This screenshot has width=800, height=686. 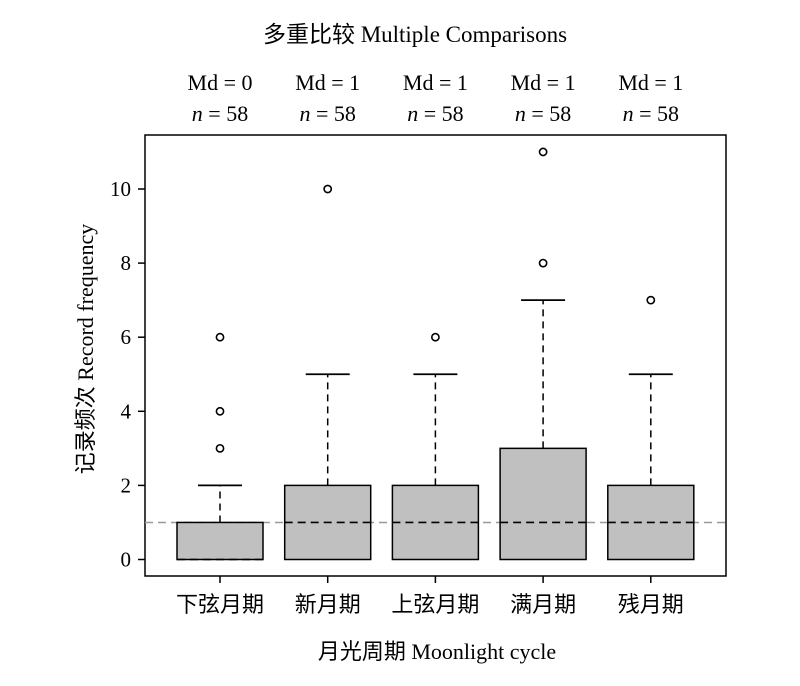 I want to click on y-tick-label: 2, so click(x=126, y=485).